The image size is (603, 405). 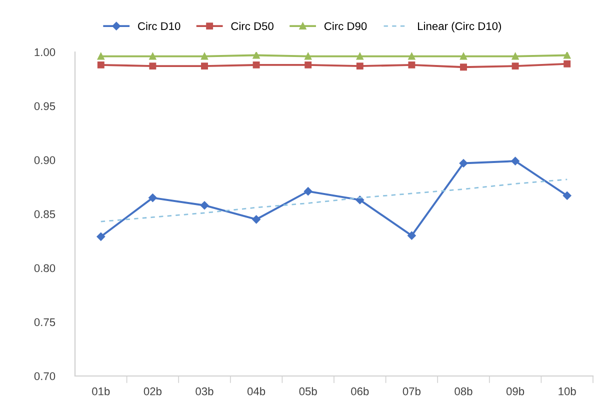 What do you see at coordinates (463, 391) in the screenshot?
I see `x-tick-label: 08b` at bounding box center [463, 391].